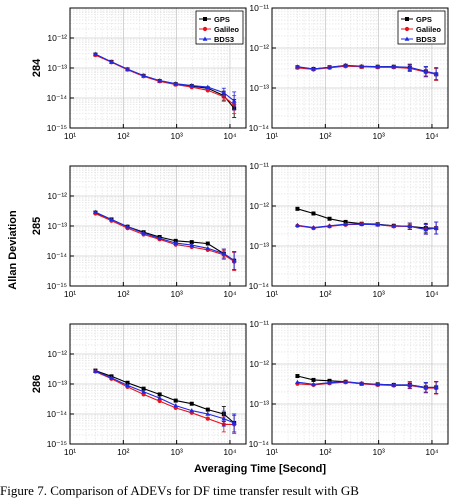 The image size is (474, 500). What do you see at coordinates (37, 226) in the screenshot?
I see `row-label: 285` at bounding box center [37, 226].